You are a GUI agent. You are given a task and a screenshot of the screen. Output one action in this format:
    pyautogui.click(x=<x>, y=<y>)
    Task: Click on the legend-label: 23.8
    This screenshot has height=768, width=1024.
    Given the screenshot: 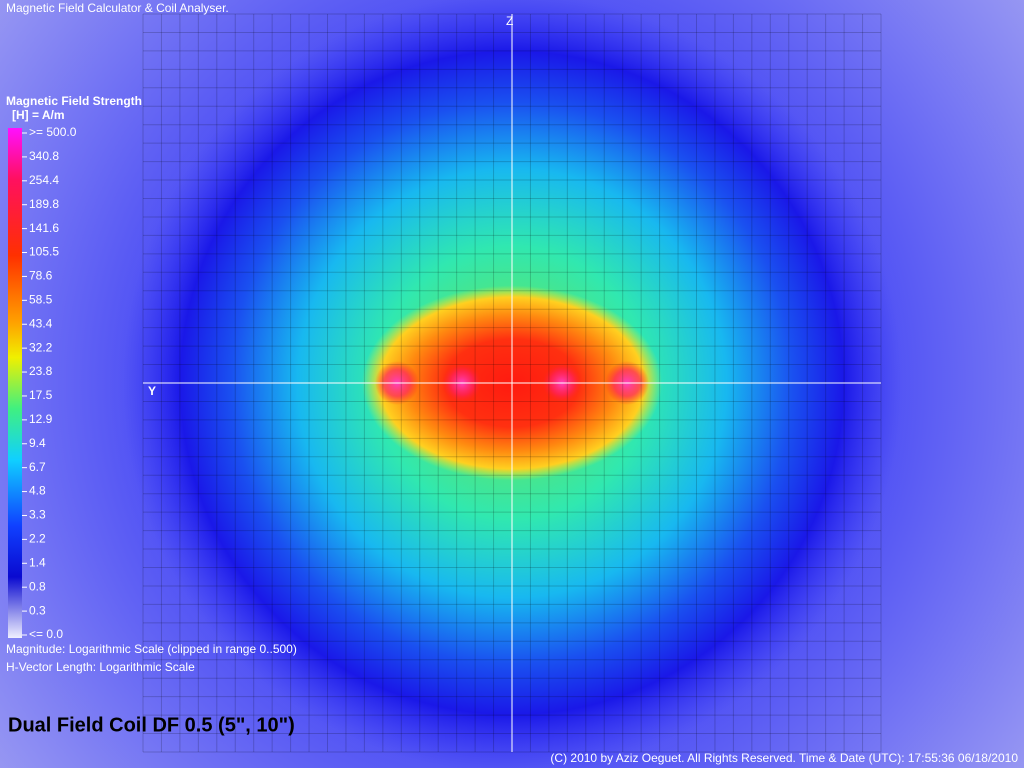 What is the action you would take?
    pyautogui.click(x=41, y=371)
    